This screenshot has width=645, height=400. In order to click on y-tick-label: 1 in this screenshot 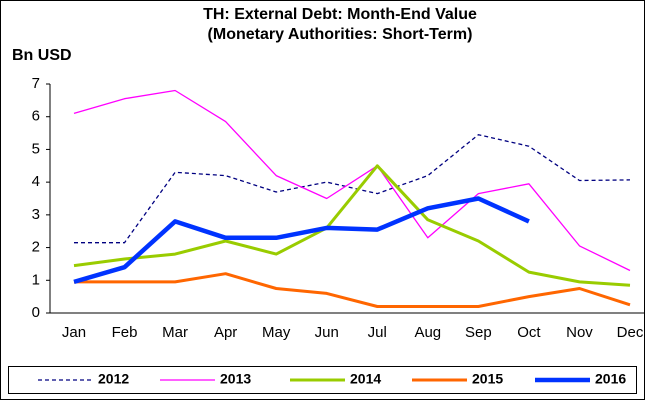, I will do `click(36, 279)`.